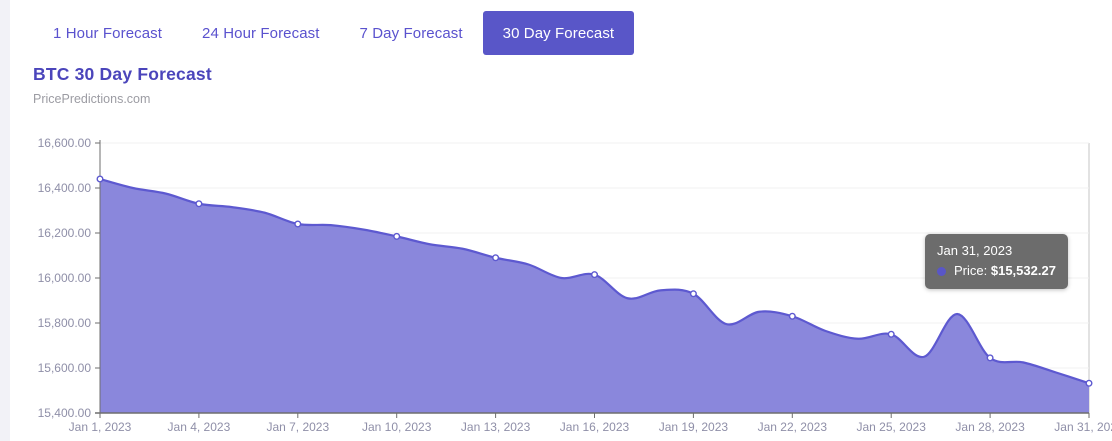 This screenshot has width=1112, height=441. What do you see at coordinates (595, 427) in the screenshot?
I see `x-tick-label: Jan 16, 2023` at bounding box center [595, 427].